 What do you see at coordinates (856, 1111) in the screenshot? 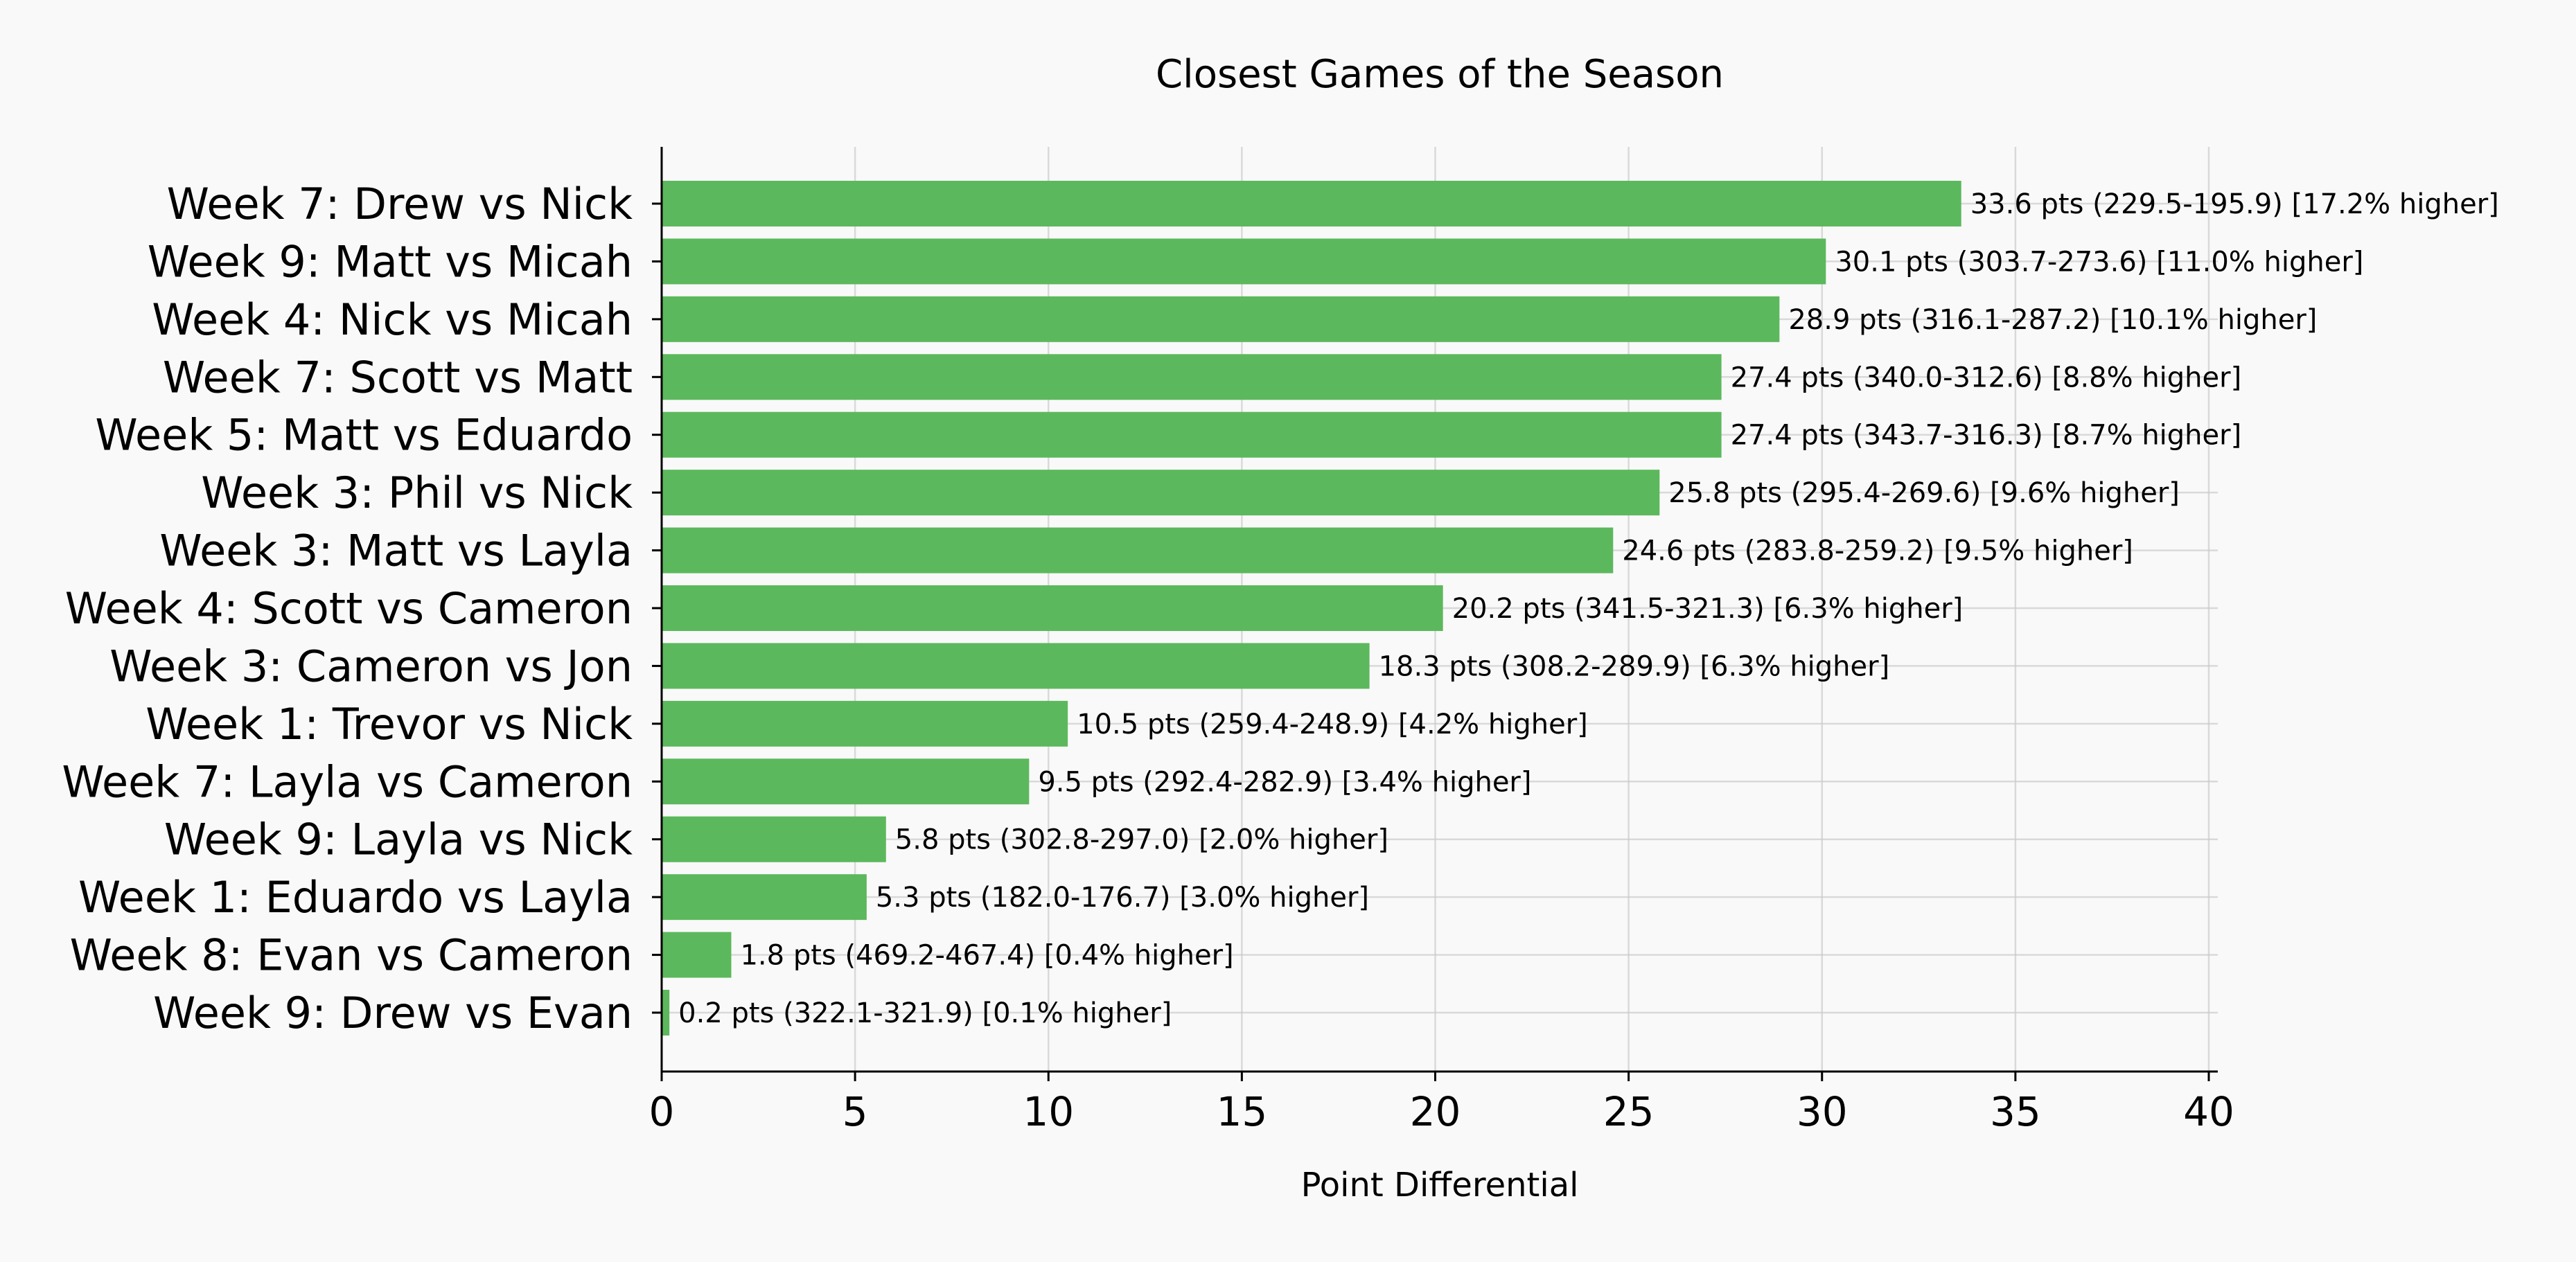
I see `x-tick-label: 5` at bounding box center [856, 1111].